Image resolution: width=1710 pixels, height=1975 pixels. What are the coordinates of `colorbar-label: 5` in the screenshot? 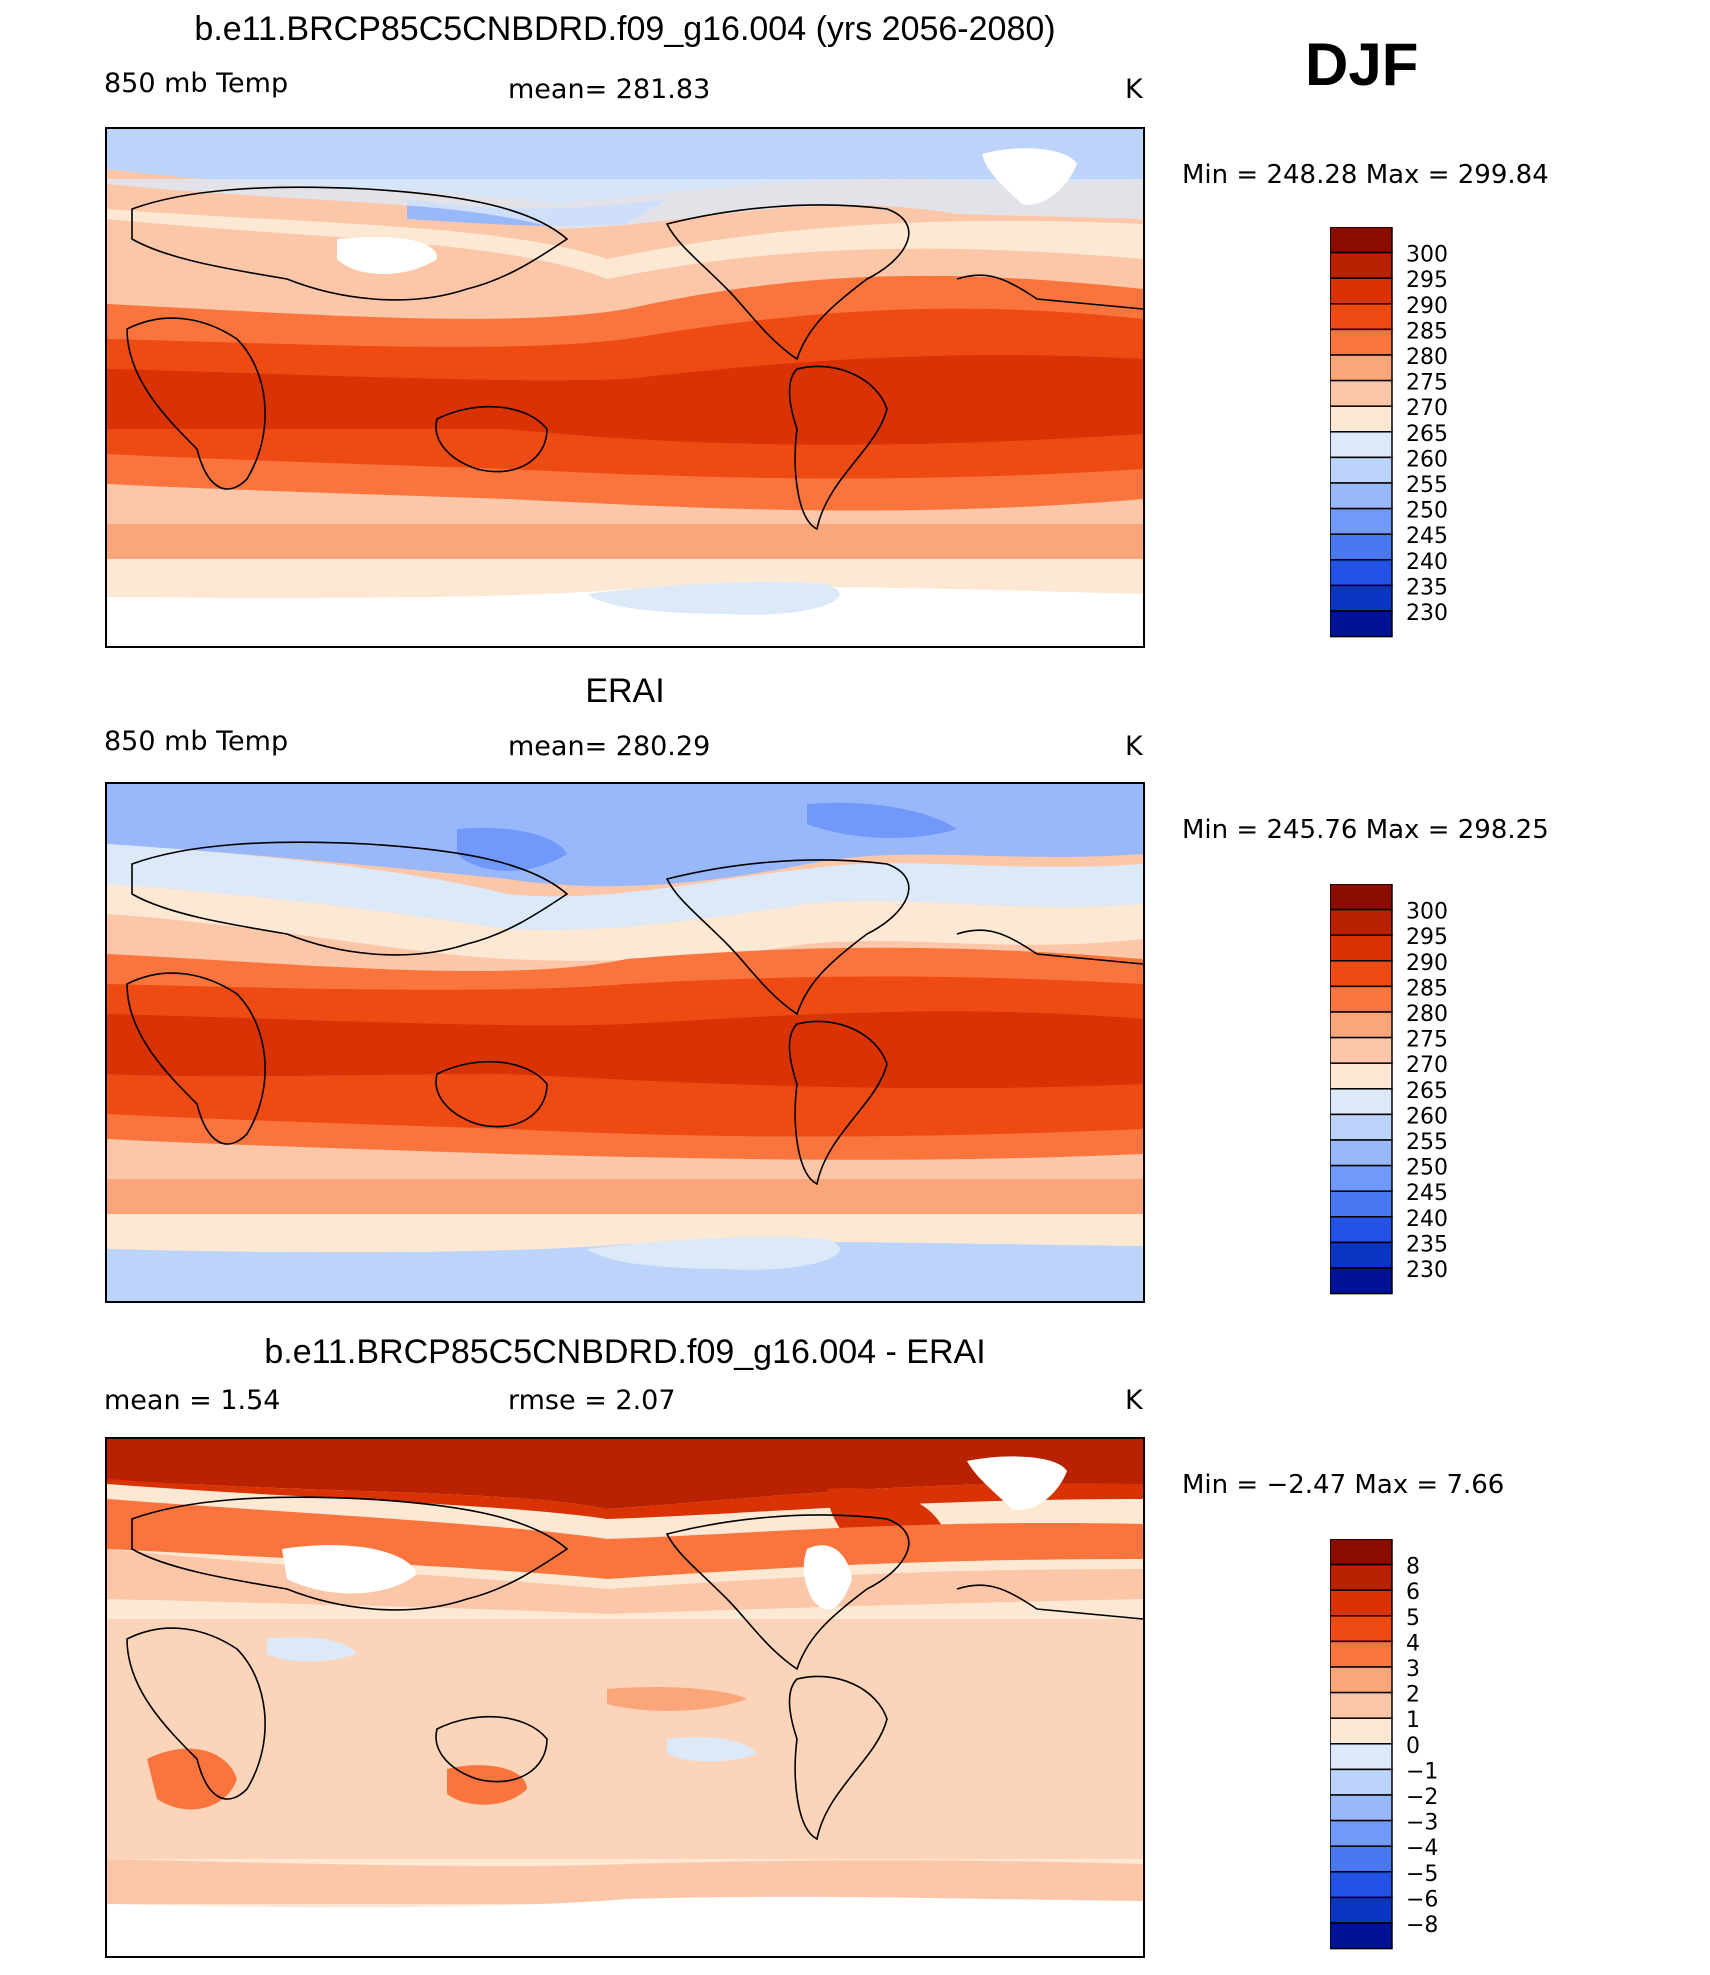 It's located at (1413, 1618).